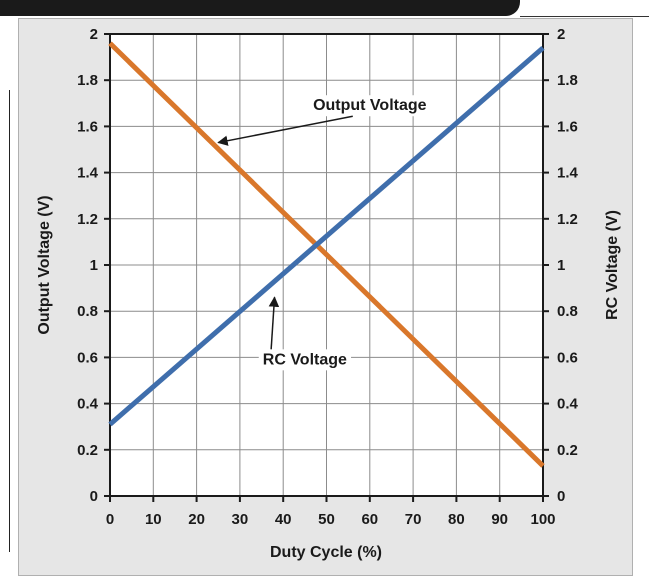  I want to click on x-tick-label: 100, so click(542, 519).